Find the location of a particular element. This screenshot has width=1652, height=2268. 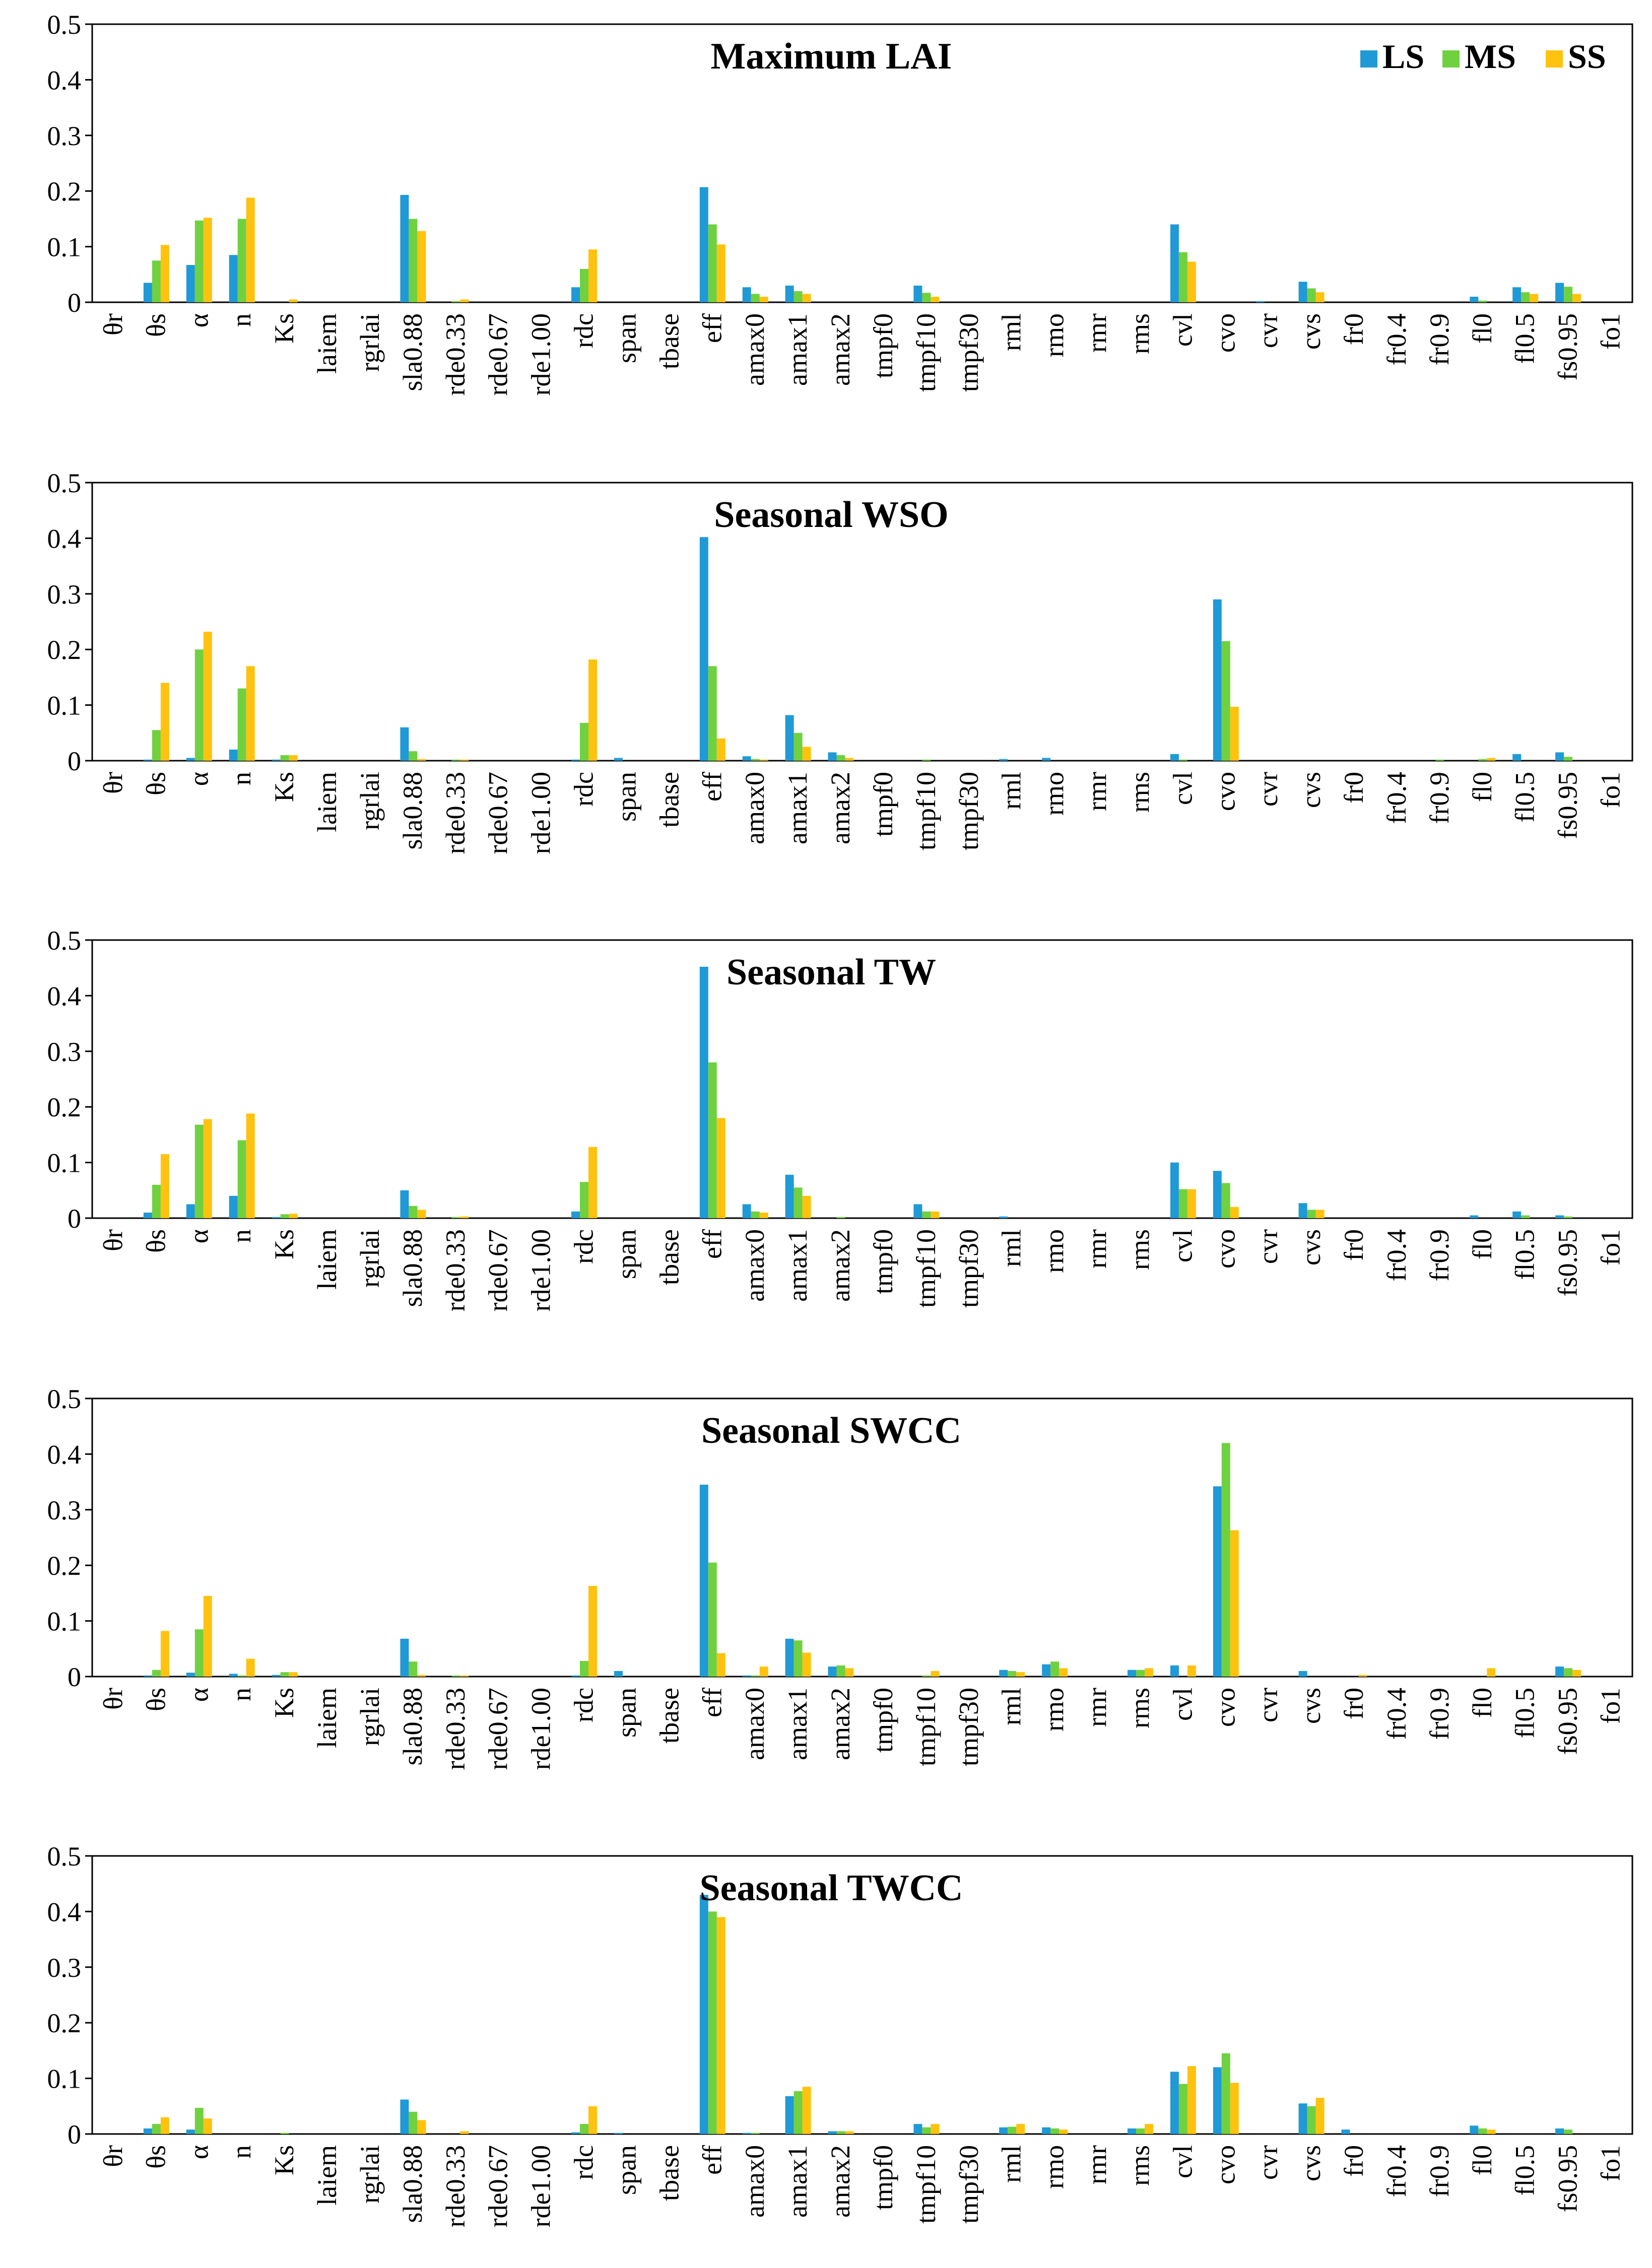

x-tick-label: fl0.5 is located at coordinates (1525, 2170).